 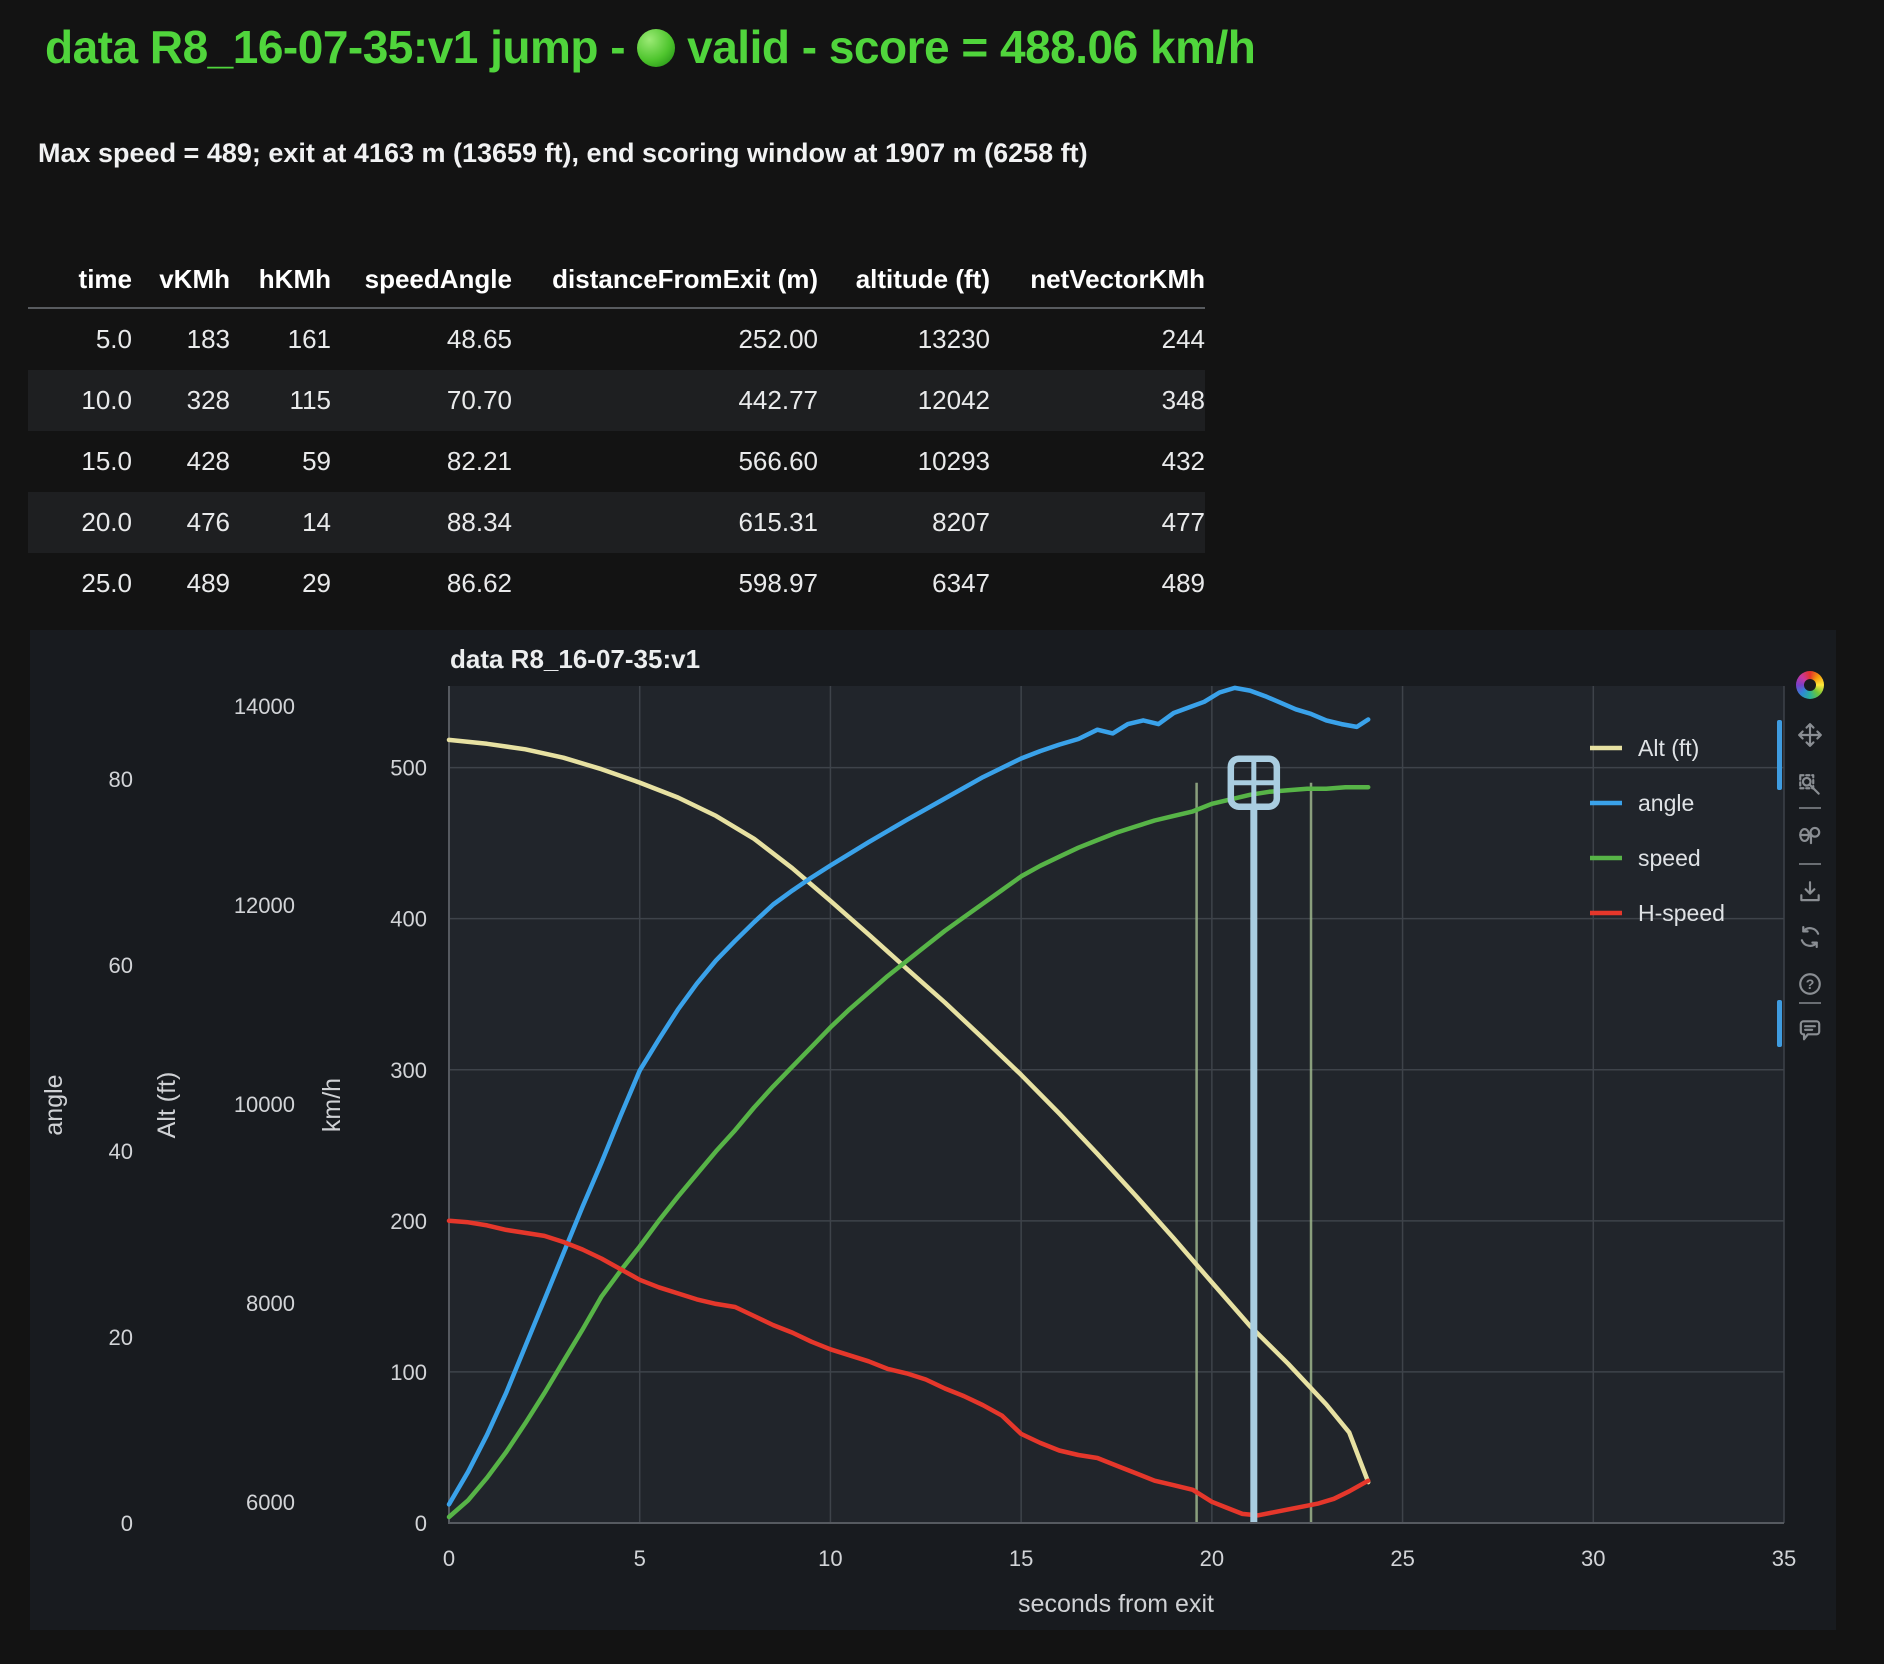 I want to click on y-axis-title: km/h, so click(x=332, y=1105).